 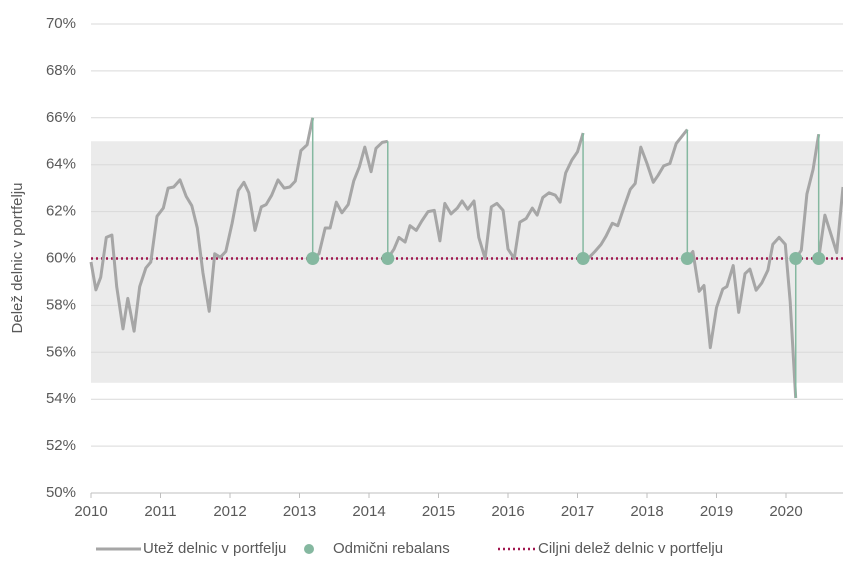 What do you see at coordinates (160, 511) in the screenshot?
I see `x-tick-label: 2011` at bounding box center [160, 511].